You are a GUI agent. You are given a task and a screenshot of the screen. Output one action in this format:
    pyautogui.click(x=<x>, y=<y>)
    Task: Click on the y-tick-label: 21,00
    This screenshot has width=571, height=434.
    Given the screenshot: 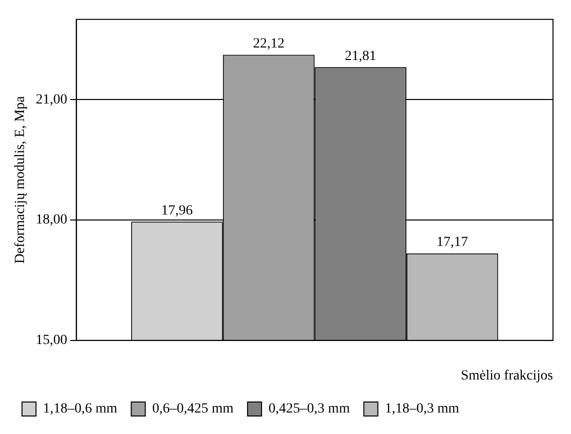 What is the action you would take?
    pyautogui.click(x=52, y=100)
    